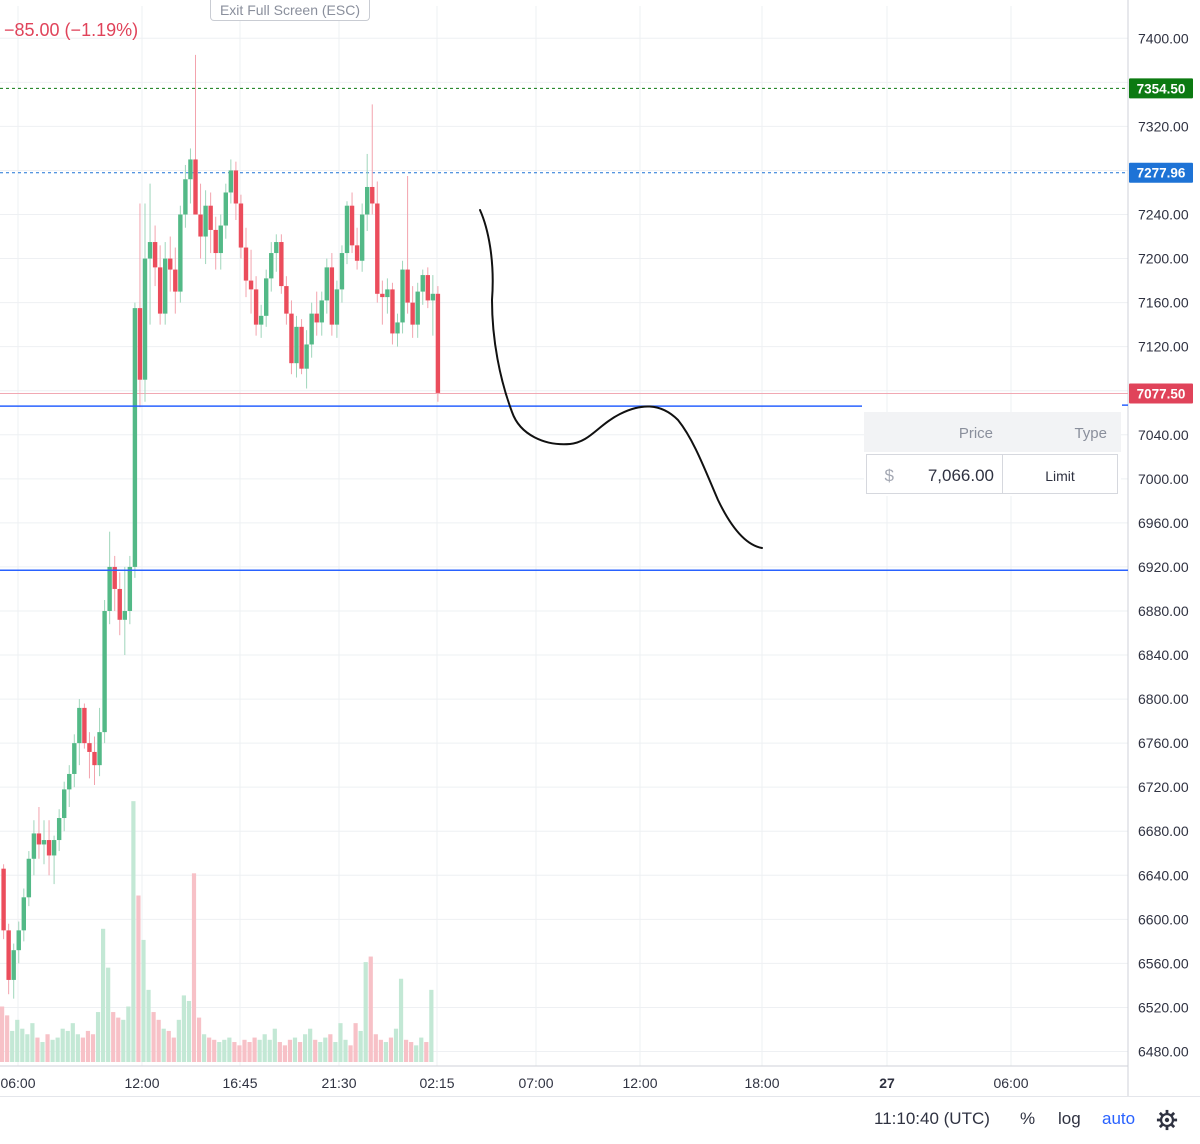 The height and width of the screenshot is (1144, 1200). What do you see at coordinates (889, 475) in the screenshot?
I see `currency-symbol: $` at bounding box center [889, 475].